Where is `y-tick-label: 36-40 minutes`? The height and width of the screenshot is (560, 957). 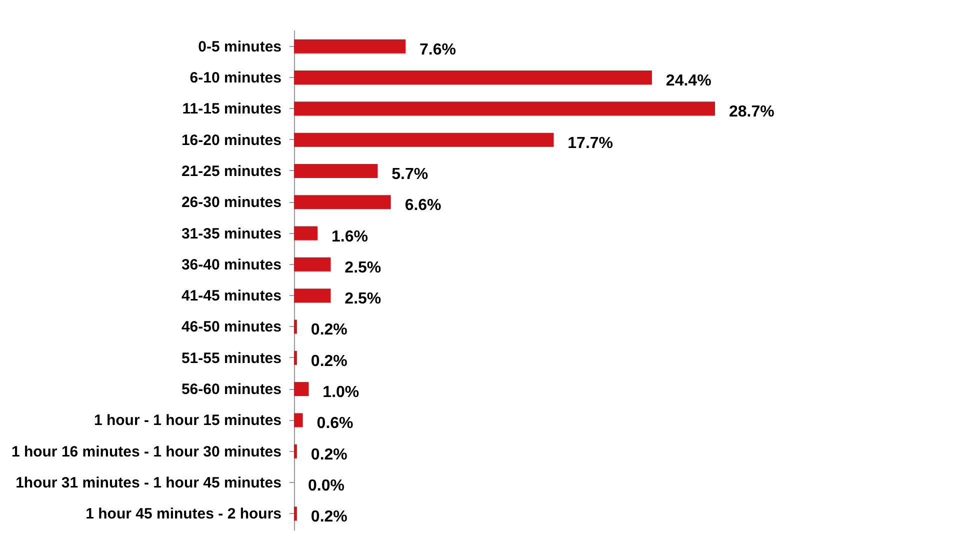 y-tick-label: 36-40 minutes is located at coordinates (231, 265).